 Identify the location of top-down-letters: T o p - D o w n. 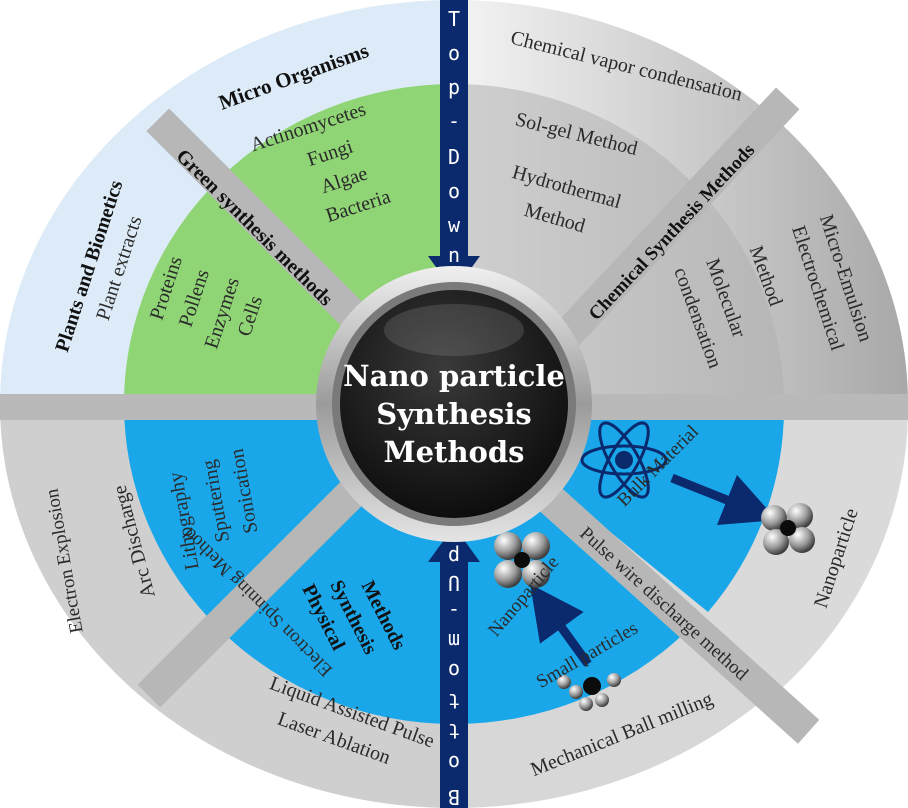
(454, 137).